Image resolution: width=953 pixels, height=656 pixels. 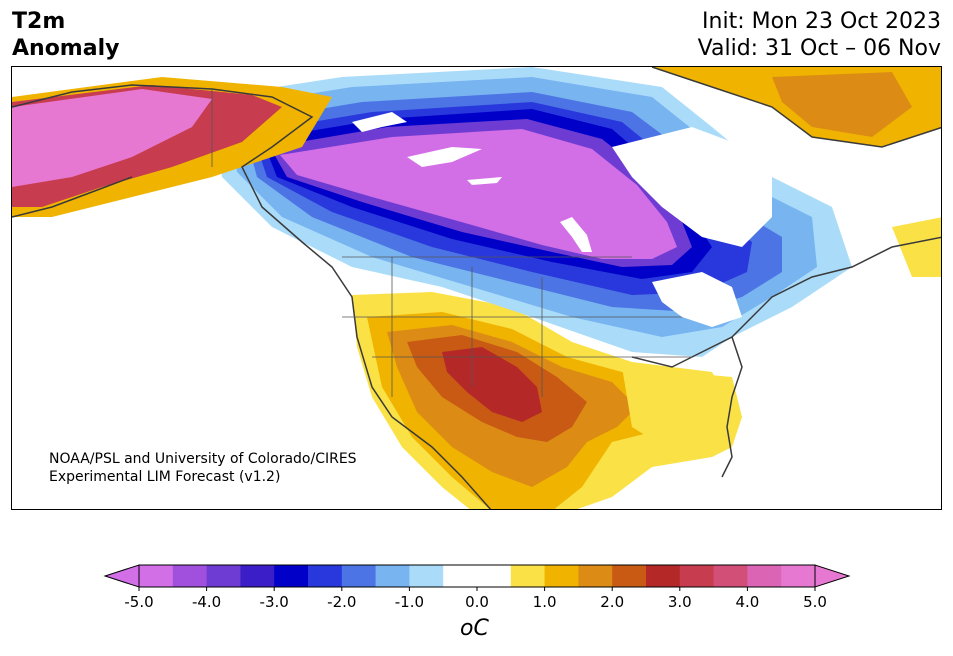 I want to click on great-bear-lake, so click(x=379, y=122).